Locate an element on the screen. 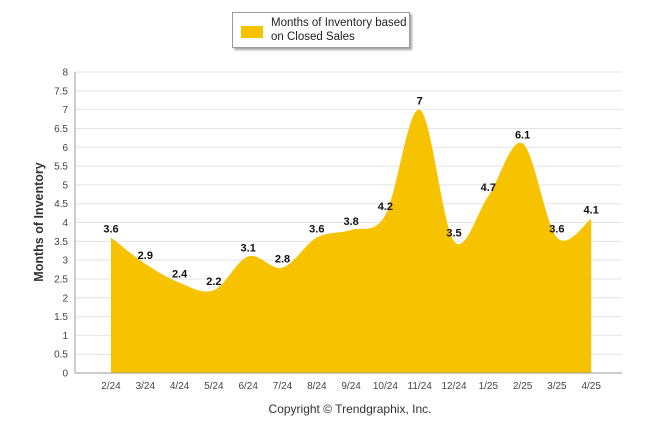  copyright-text: Copyright © Trendgraphix, Inc. is located at coordinates (350, 409).